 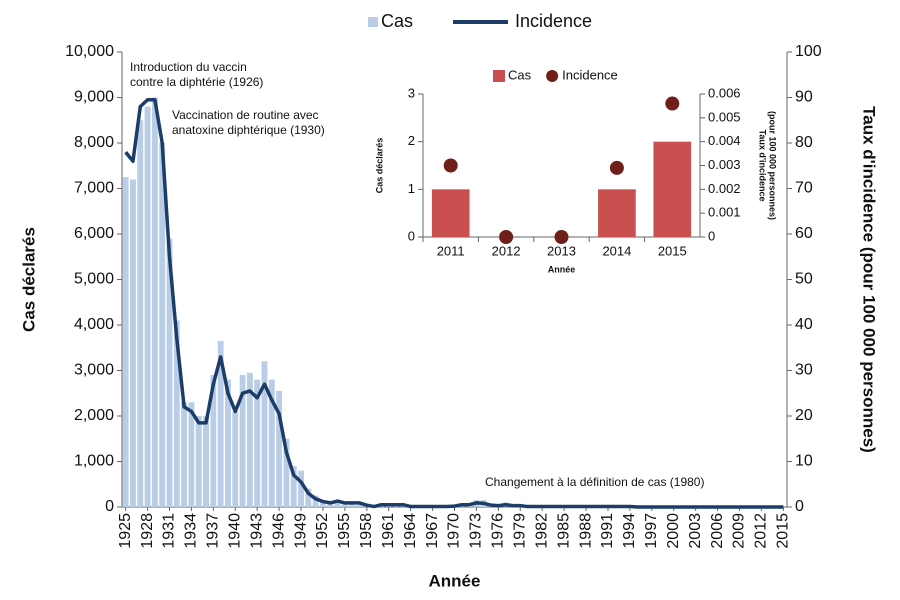 What do you see at coordinates (191, 531) in the screenshot?
I see `x-tick-label: 1934` at bounding box center [191, 531].